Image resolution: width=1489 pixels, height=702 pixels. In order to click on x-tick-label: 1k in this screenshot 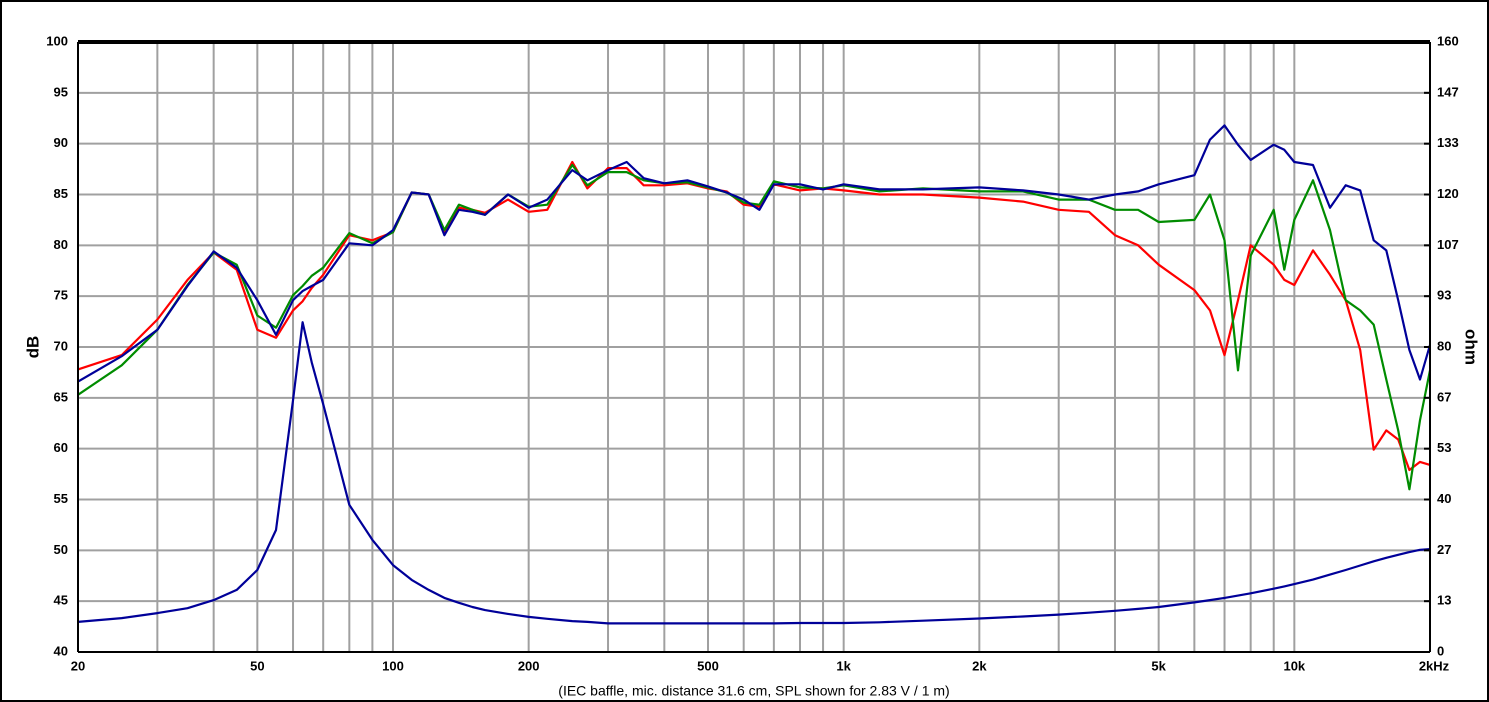, I will do `click(843, 665)`.